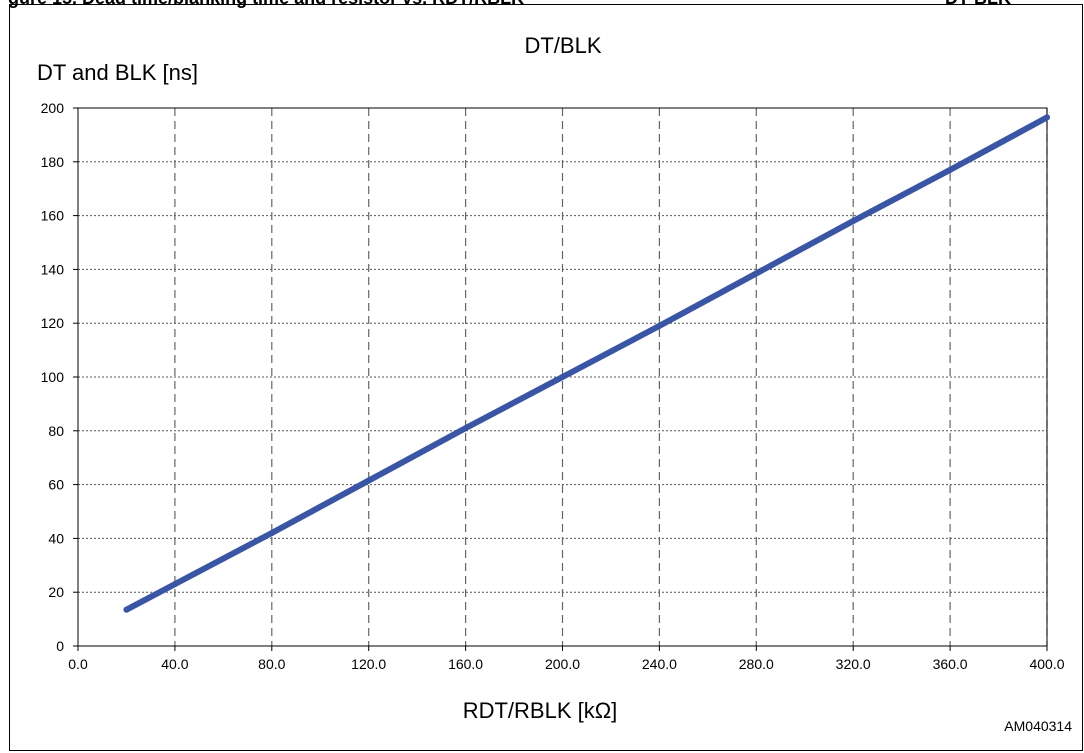 This screenshot has height=753, width=1084. Describe the element at coordinates (562, 45) in the screenshot. I see `chart-title: DT/BLK` at that location.